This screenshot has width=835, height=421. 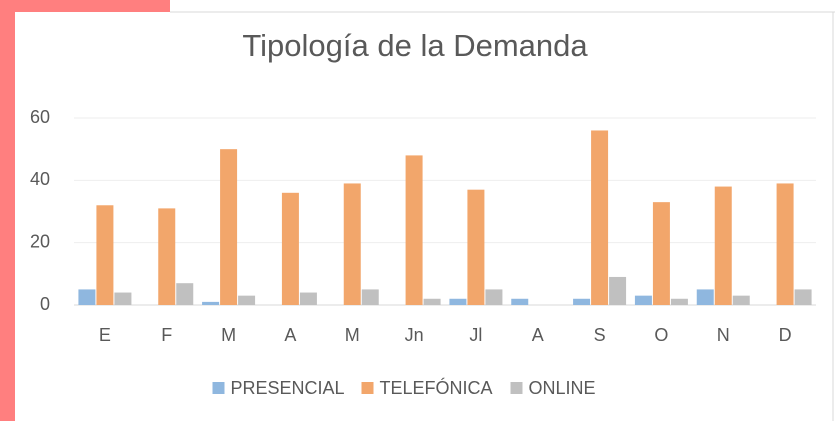 What do you see at coordinates (723, 335) in the screenshot?
I see `x-tick-label: N` at bounding box center [723, 335].